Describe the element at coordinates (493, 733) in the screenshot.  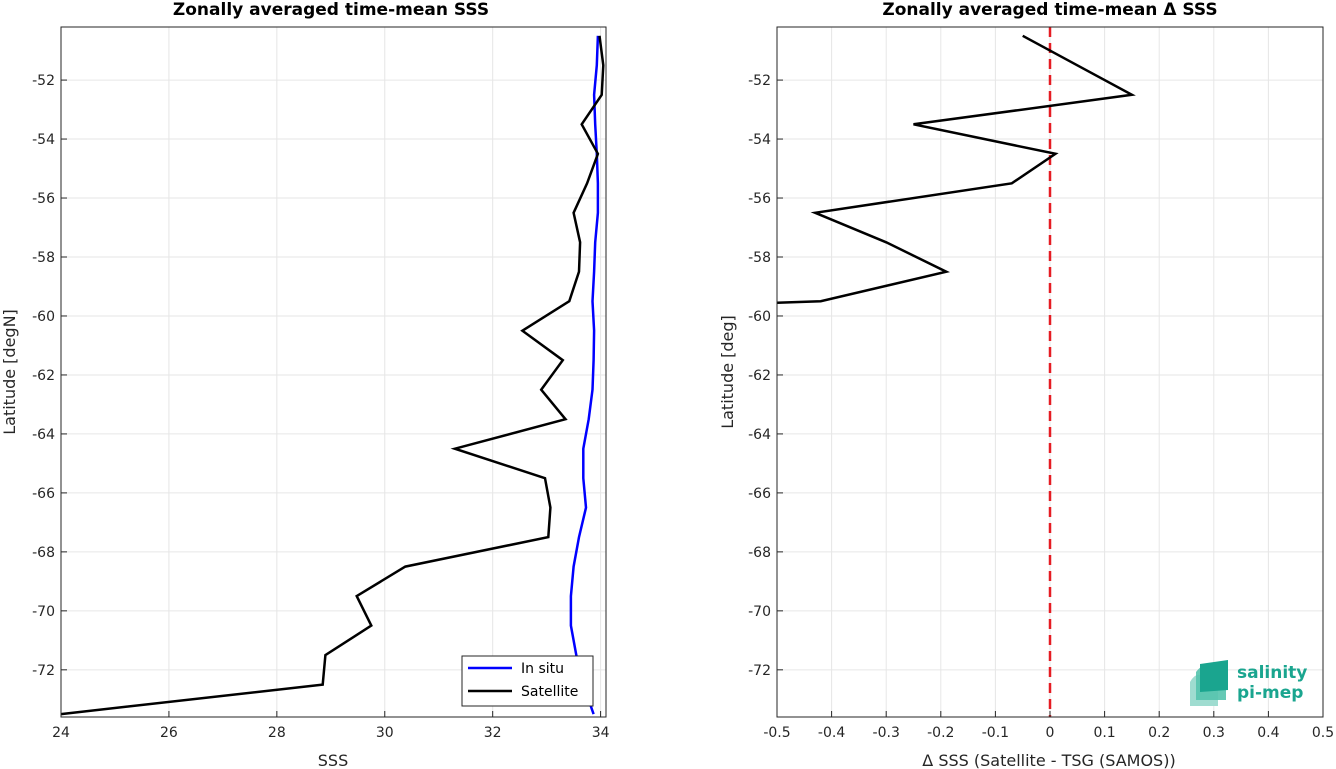
I see `x-tick-label: 32` at that location.